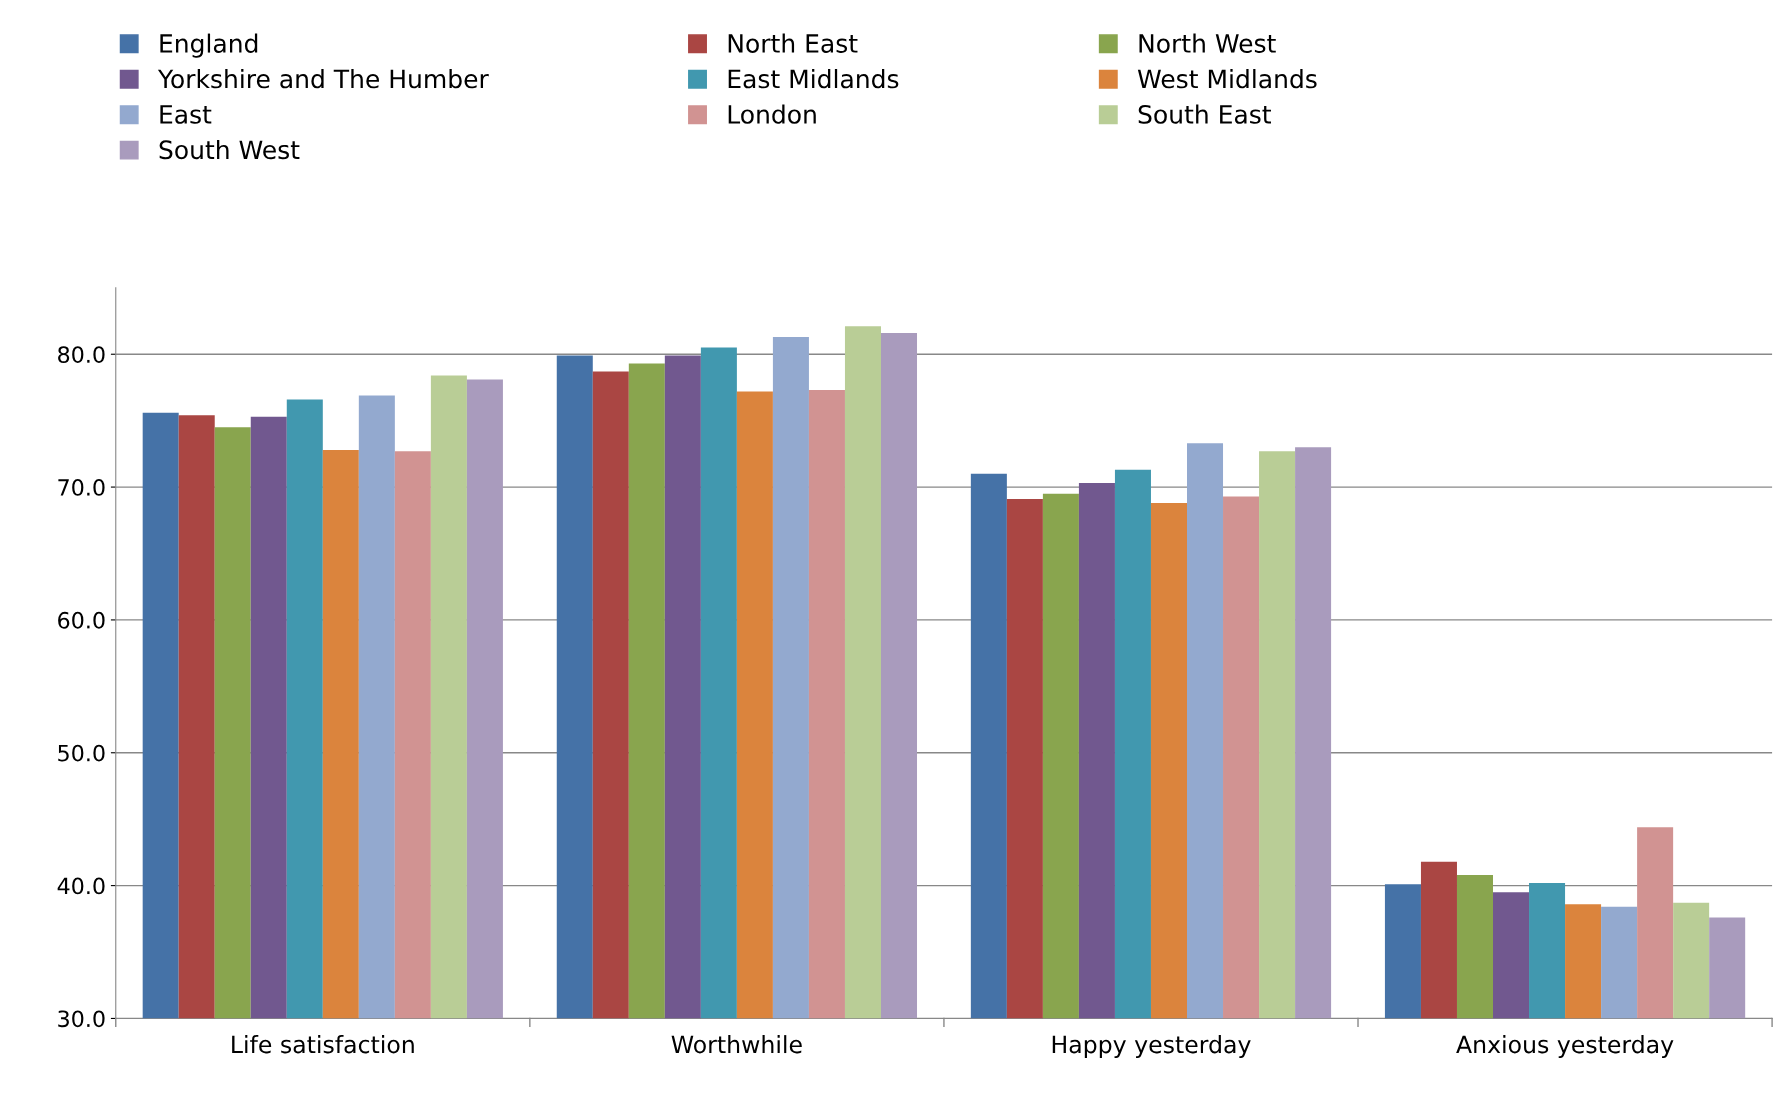  What do you see at coordinates (81, 753) in the screenshot?
I see `y-tick-label: 50.0` at bounding box center [81, 753].